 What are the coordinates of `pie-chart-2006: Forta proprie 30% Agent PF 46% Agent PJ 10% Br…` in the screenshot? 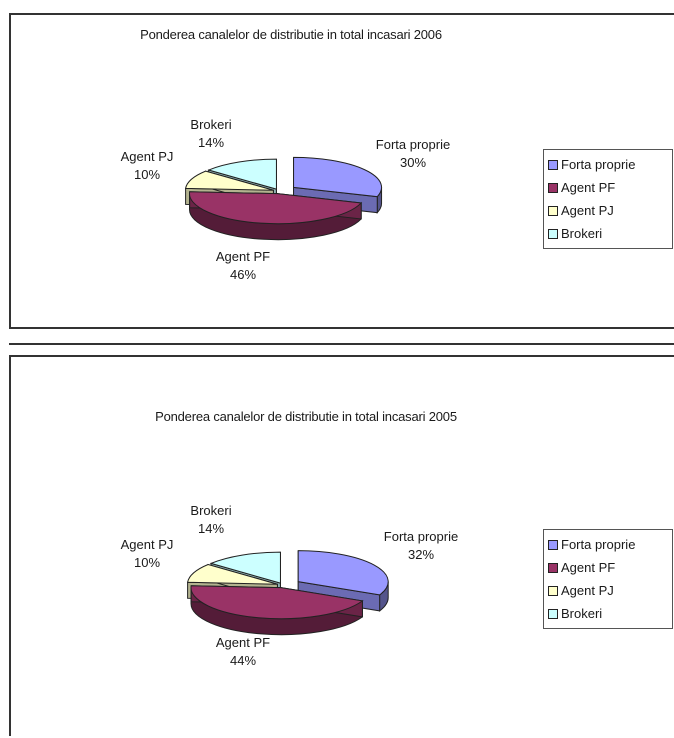 It's located at (286, 199).